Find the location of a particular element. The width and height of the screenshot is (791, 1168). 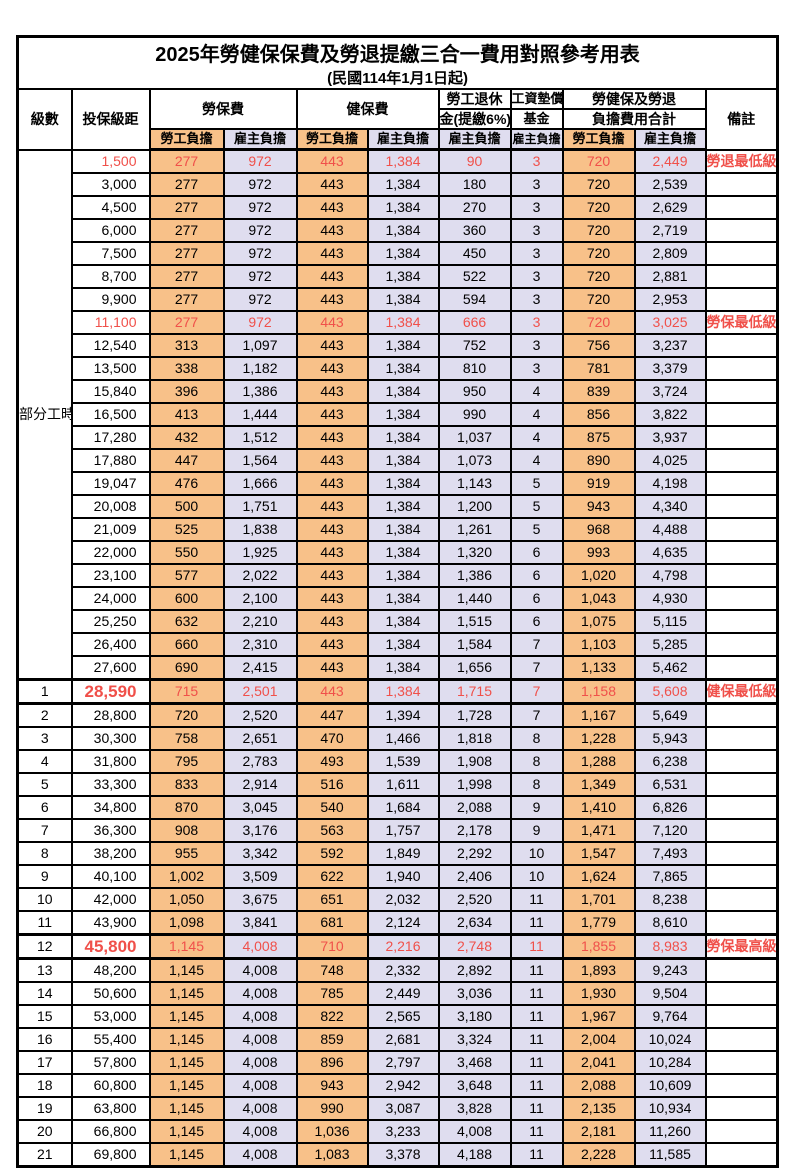

cell-pension-employer: 90 is located at coordinates (474, 161).